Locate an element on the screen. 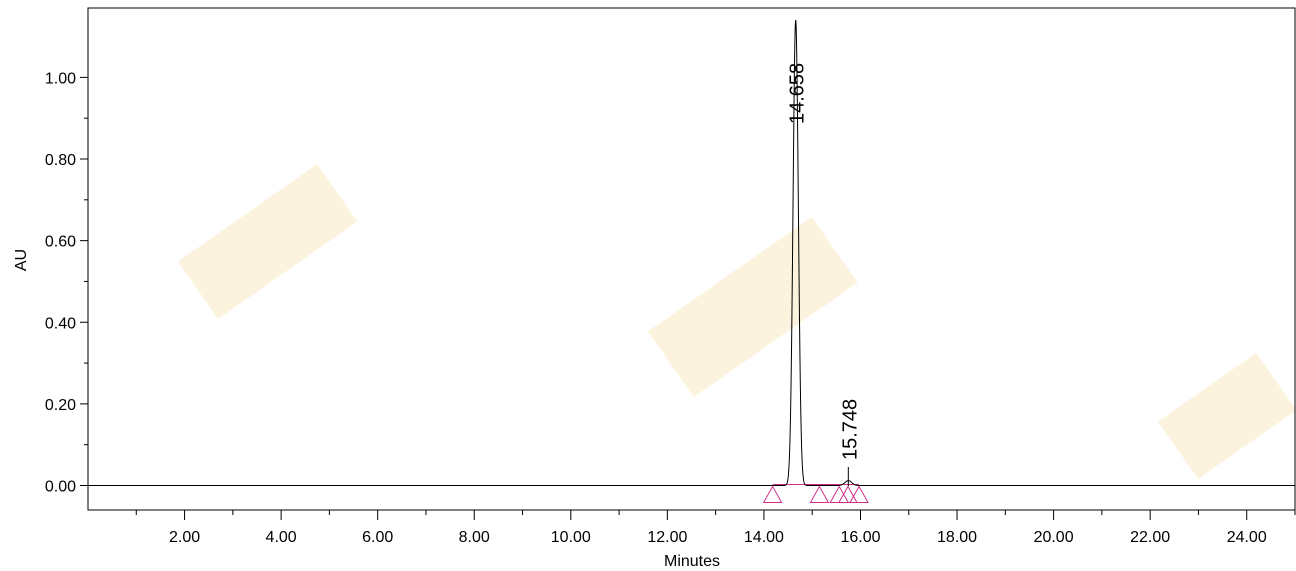 This screenshot has width=1296, height=571. y-tick-label: 0.20 is located at coordinates (60, 405).